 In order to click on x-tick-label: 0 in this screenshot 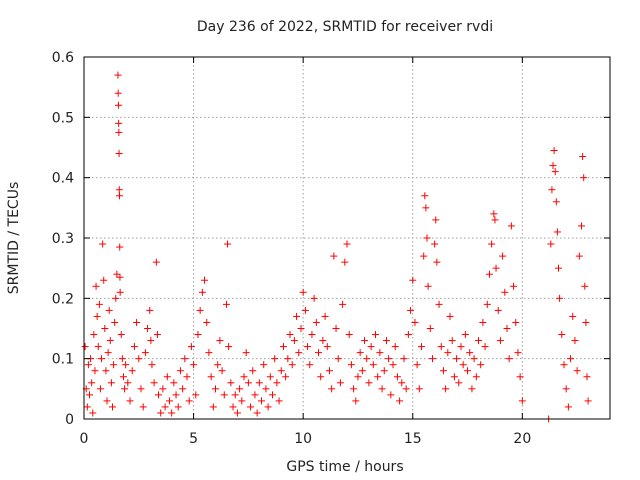, I will do `click(84, 439)`.